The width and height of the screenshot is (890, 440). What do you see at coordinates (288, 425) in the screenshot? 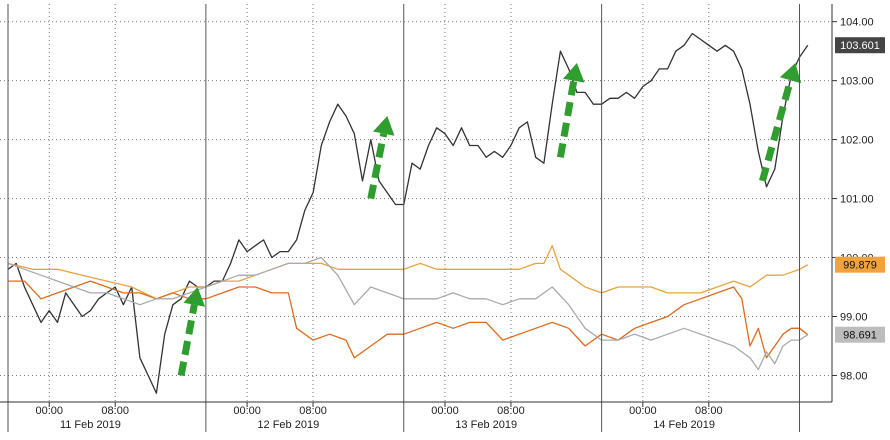
I see `x-date-label: 12 Feb 2019` at bounding box center [288, 425].